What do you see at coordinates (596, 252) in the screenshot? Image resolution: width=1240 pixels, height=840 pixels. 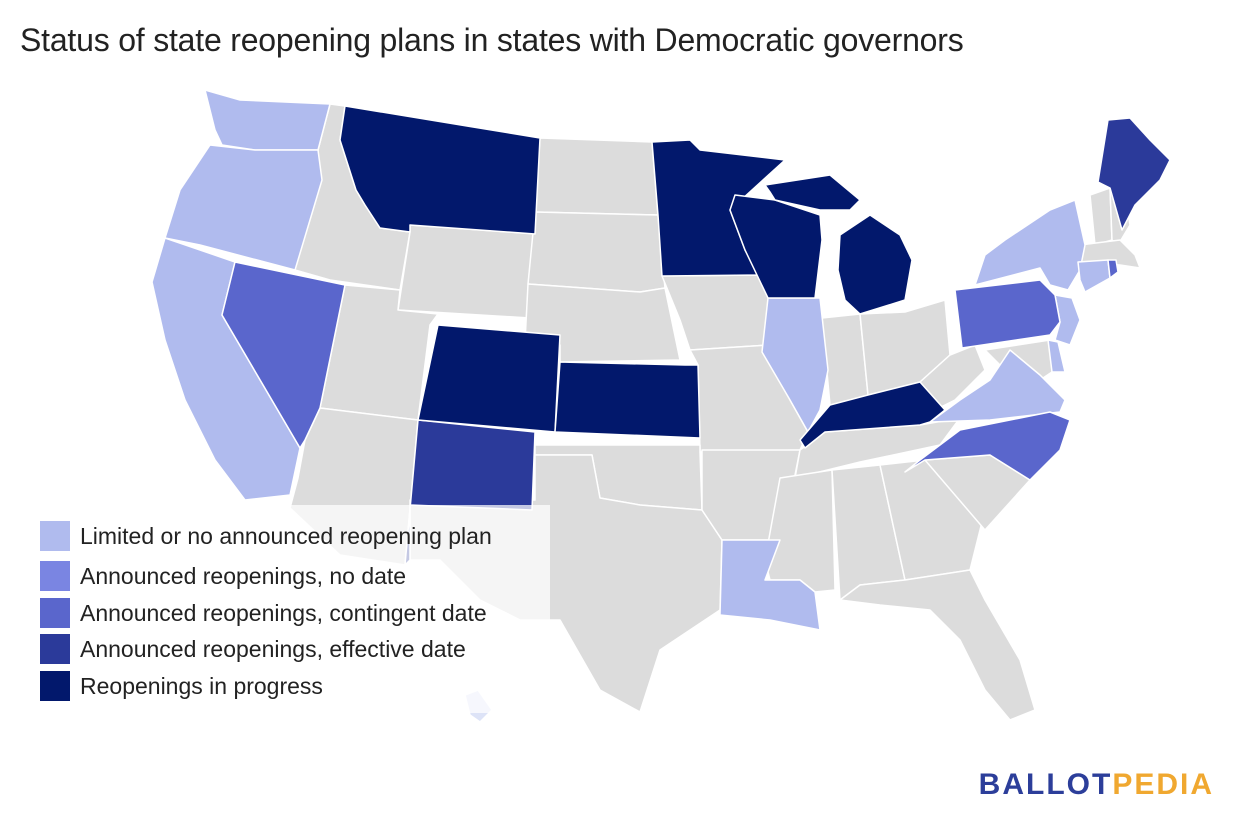 I see `state-SD` at bounding box center [596, 252].